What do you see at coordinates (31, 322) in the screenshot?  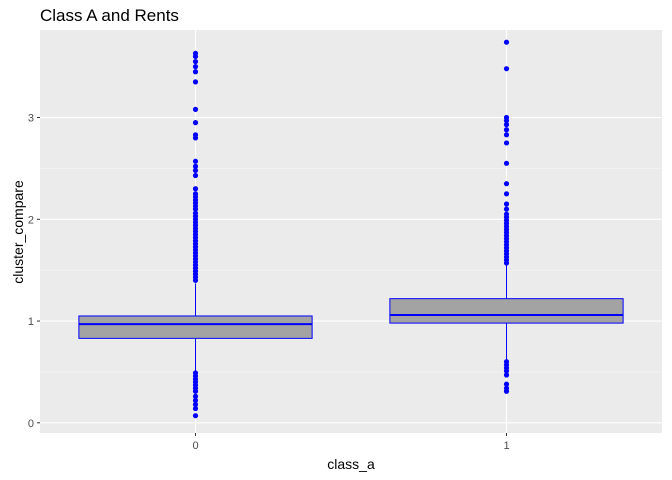 I see `y-tick-label: 1` at bounding box center [31, 322].